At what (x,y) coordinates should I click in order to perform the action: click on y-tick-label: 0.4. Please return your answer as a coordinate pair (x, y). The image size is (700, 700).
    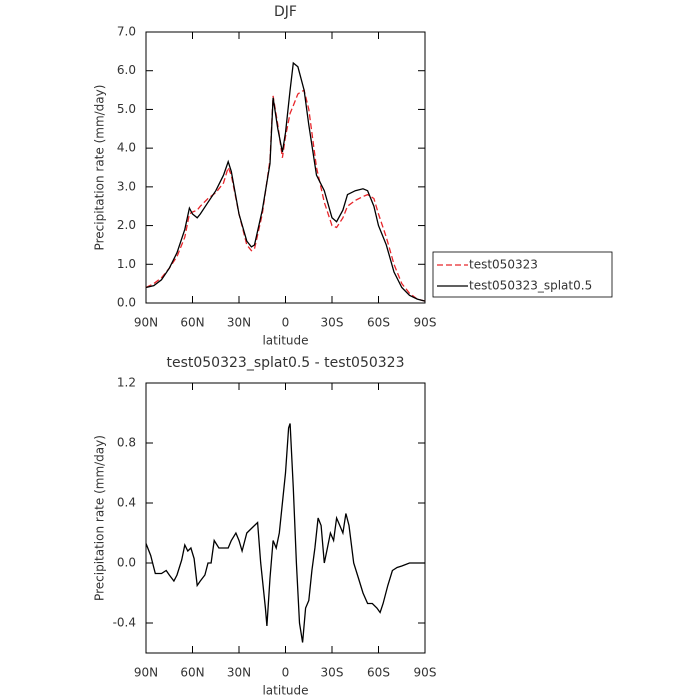
    Looking at the image, I should click on (126, 503).